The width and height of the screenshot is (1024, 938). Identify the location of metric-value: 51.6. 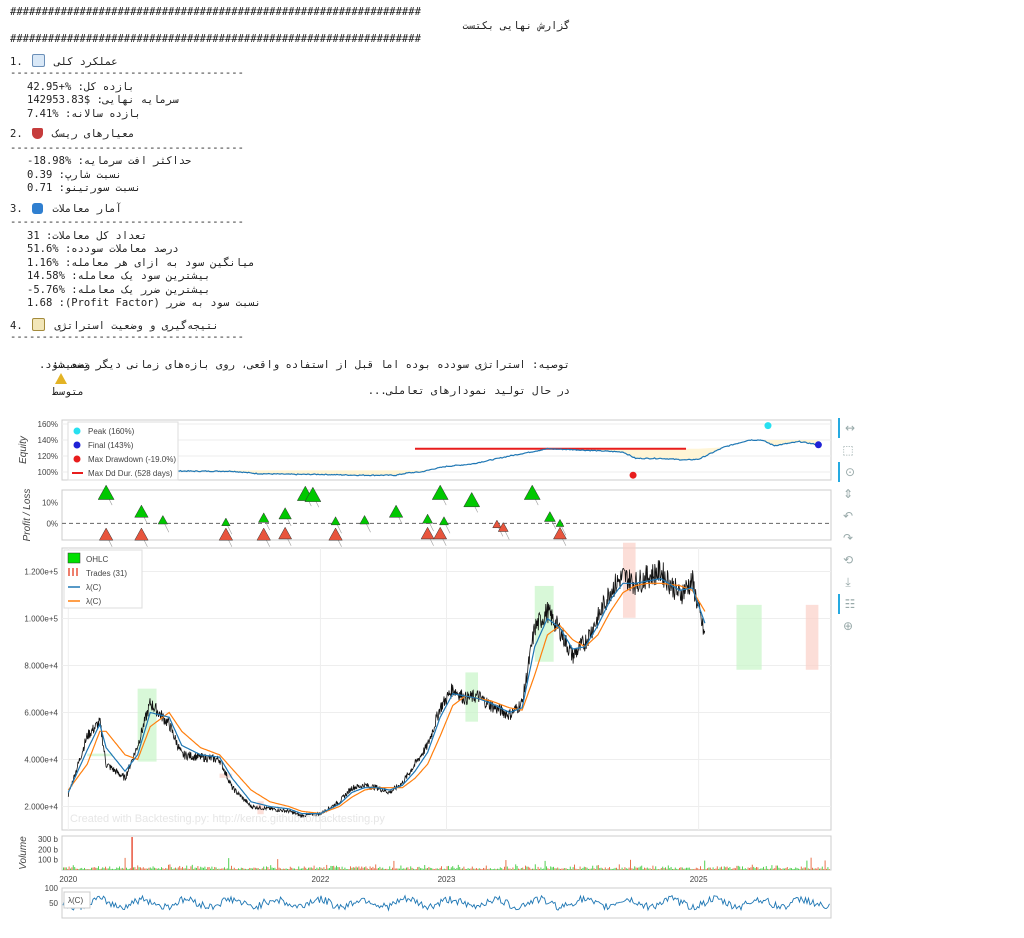
(40, 249).